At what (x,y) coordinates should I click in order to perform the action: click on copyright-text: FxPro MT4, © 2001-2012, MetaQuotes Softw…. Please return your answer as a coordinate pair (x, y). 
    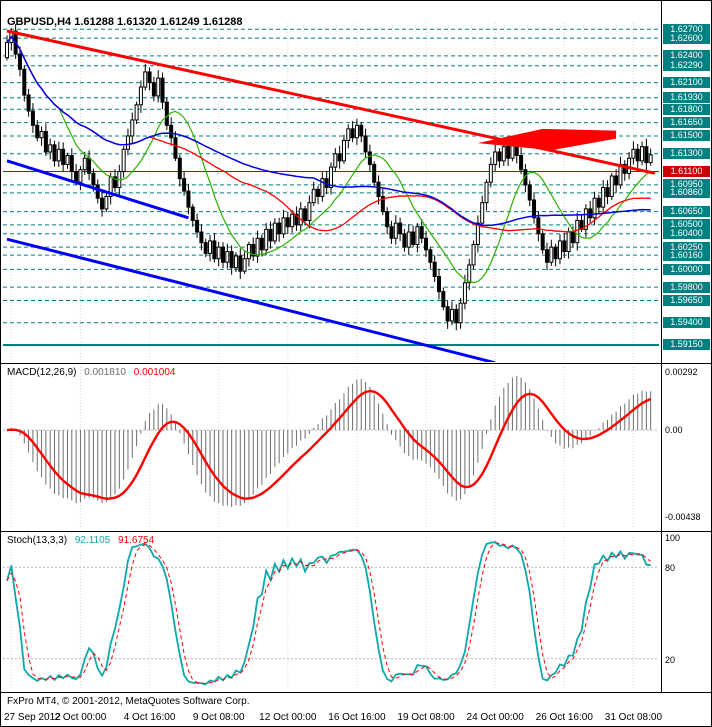
    Looking at the image, I should click on (128, 701).